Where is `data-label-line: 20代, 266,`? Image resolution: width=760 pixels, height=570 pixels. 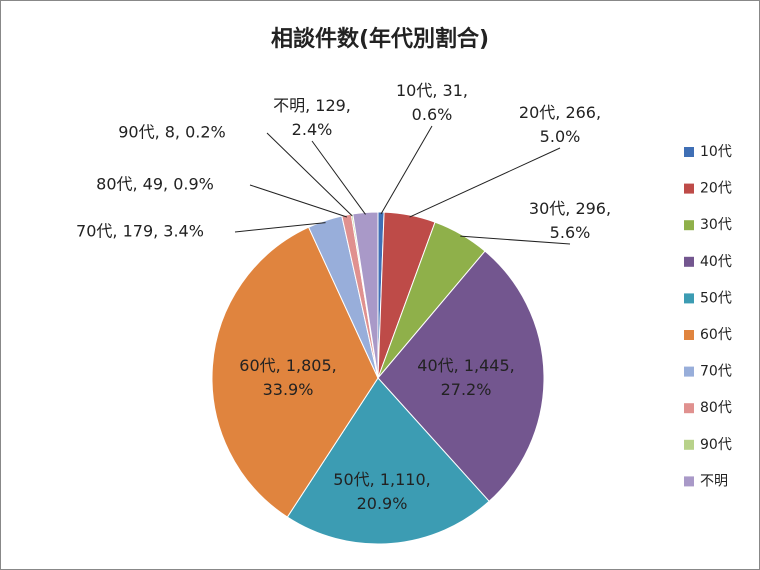
data-label-line: 20代, 266, is located at coordinates (560, 112).